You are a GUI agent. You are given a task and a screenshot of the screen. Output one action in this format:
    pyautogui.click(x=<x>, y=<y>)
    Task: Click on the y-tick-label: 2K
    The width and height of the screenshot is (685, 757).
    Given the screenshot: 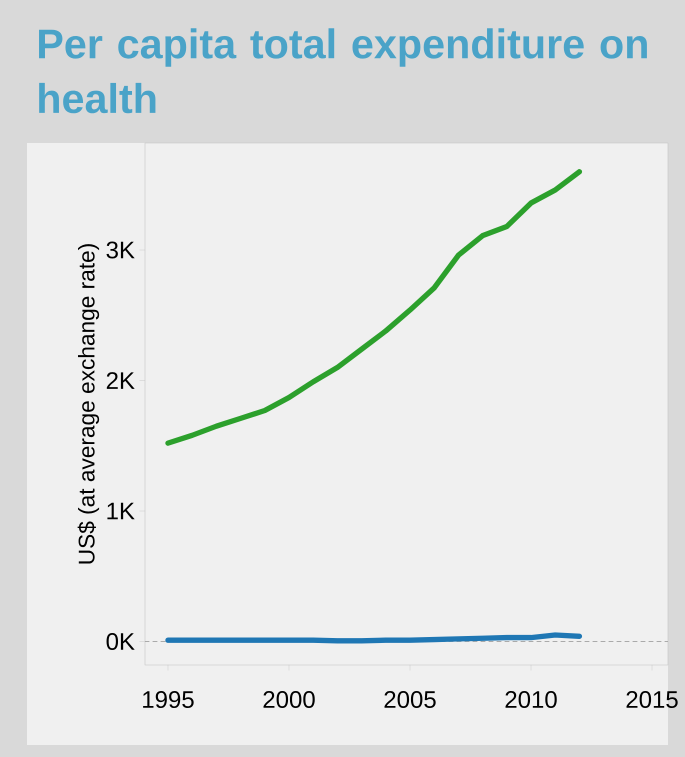 What is the action you would take?
    pyautogui.click(x=120, y=380)
    